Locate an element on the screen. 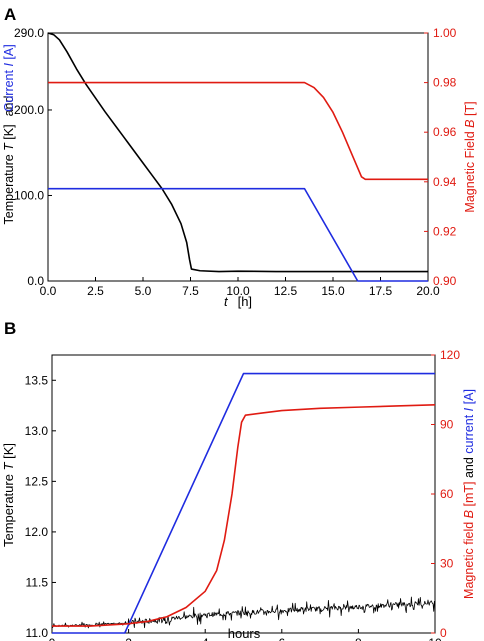 The height and width of the screenshot is (641, 484). b-left-y-tick-label: 13.5 is located at coordinates (37, 380).